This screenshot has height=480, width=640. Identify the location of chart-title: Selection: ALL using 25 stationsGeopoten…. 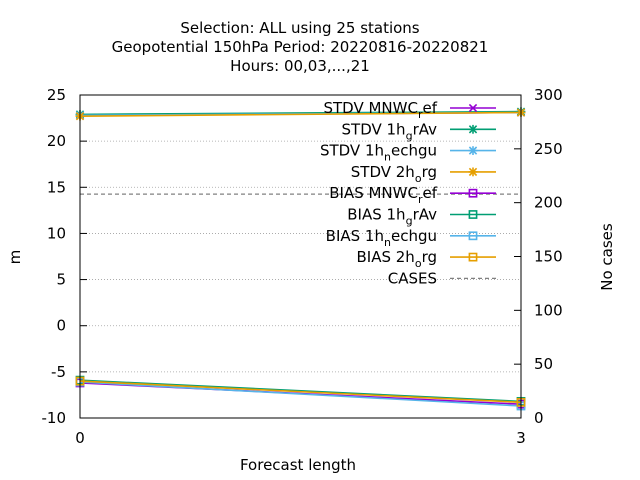
(300, 47).